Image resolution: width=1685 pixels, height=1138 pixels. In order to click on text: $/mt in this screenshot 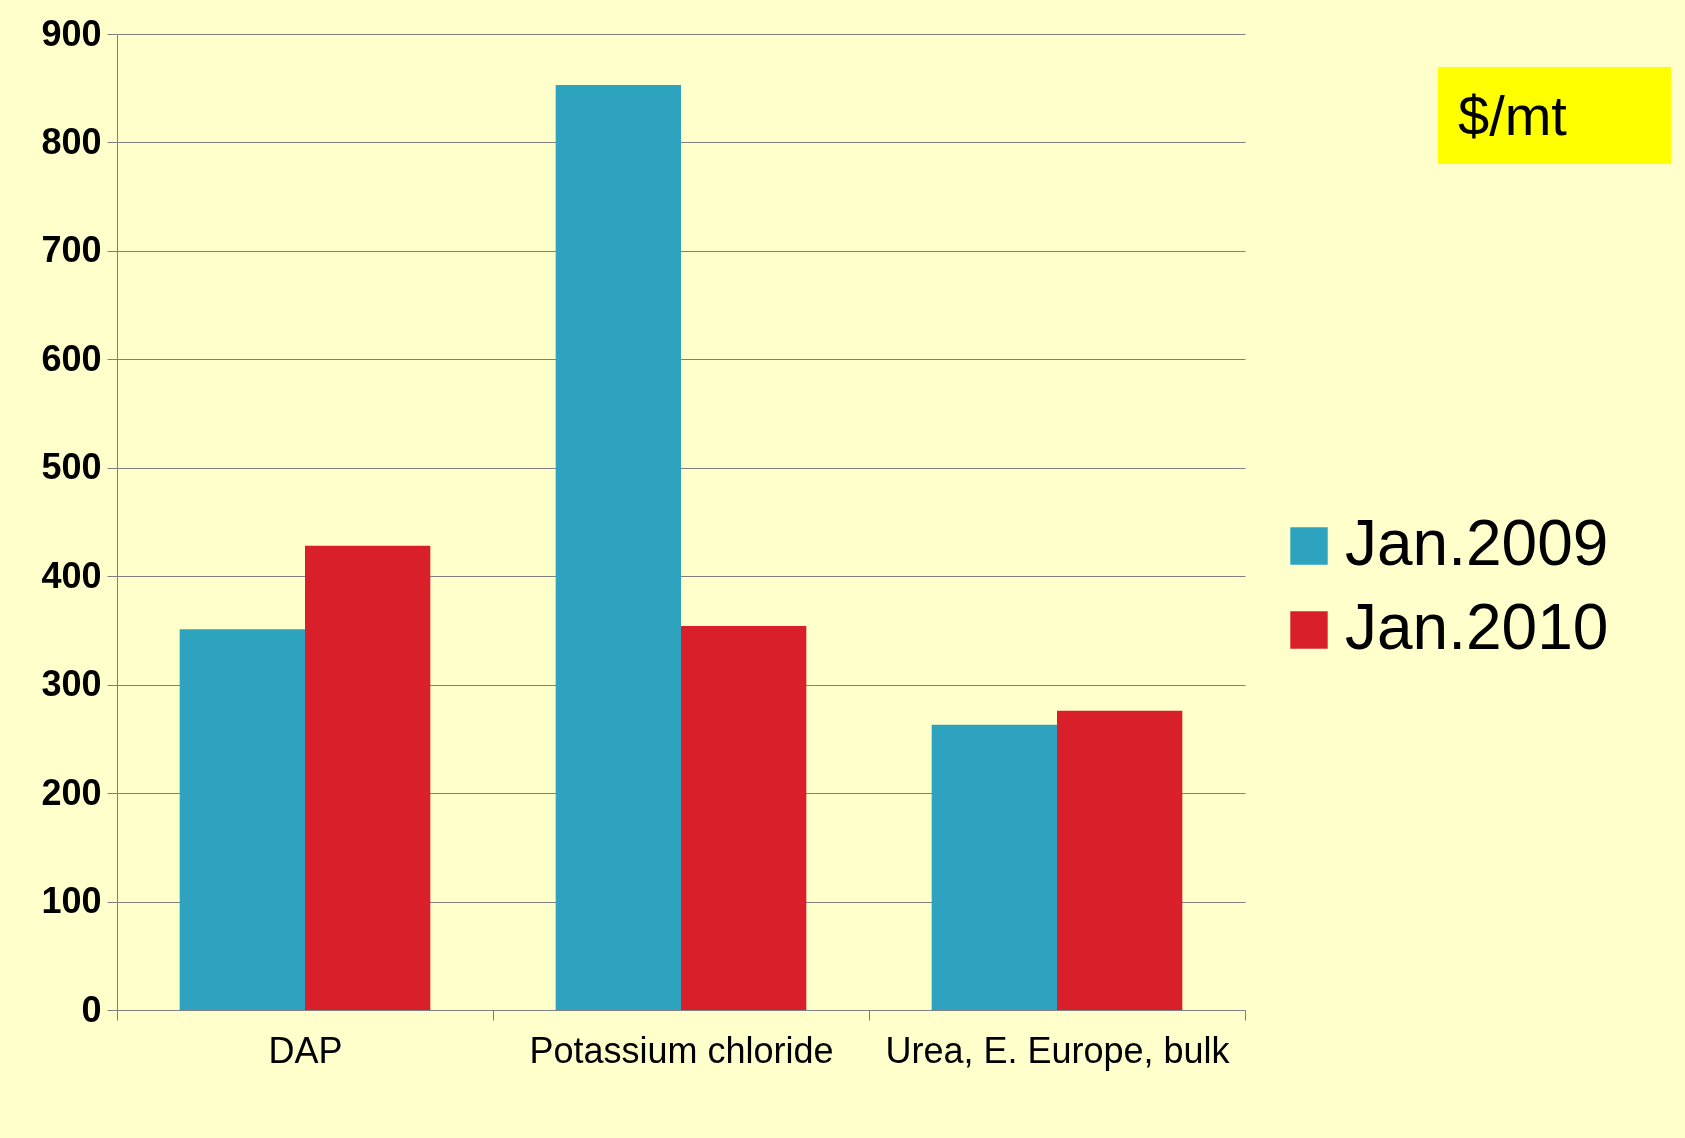, I will do `click(1554, 115)`.